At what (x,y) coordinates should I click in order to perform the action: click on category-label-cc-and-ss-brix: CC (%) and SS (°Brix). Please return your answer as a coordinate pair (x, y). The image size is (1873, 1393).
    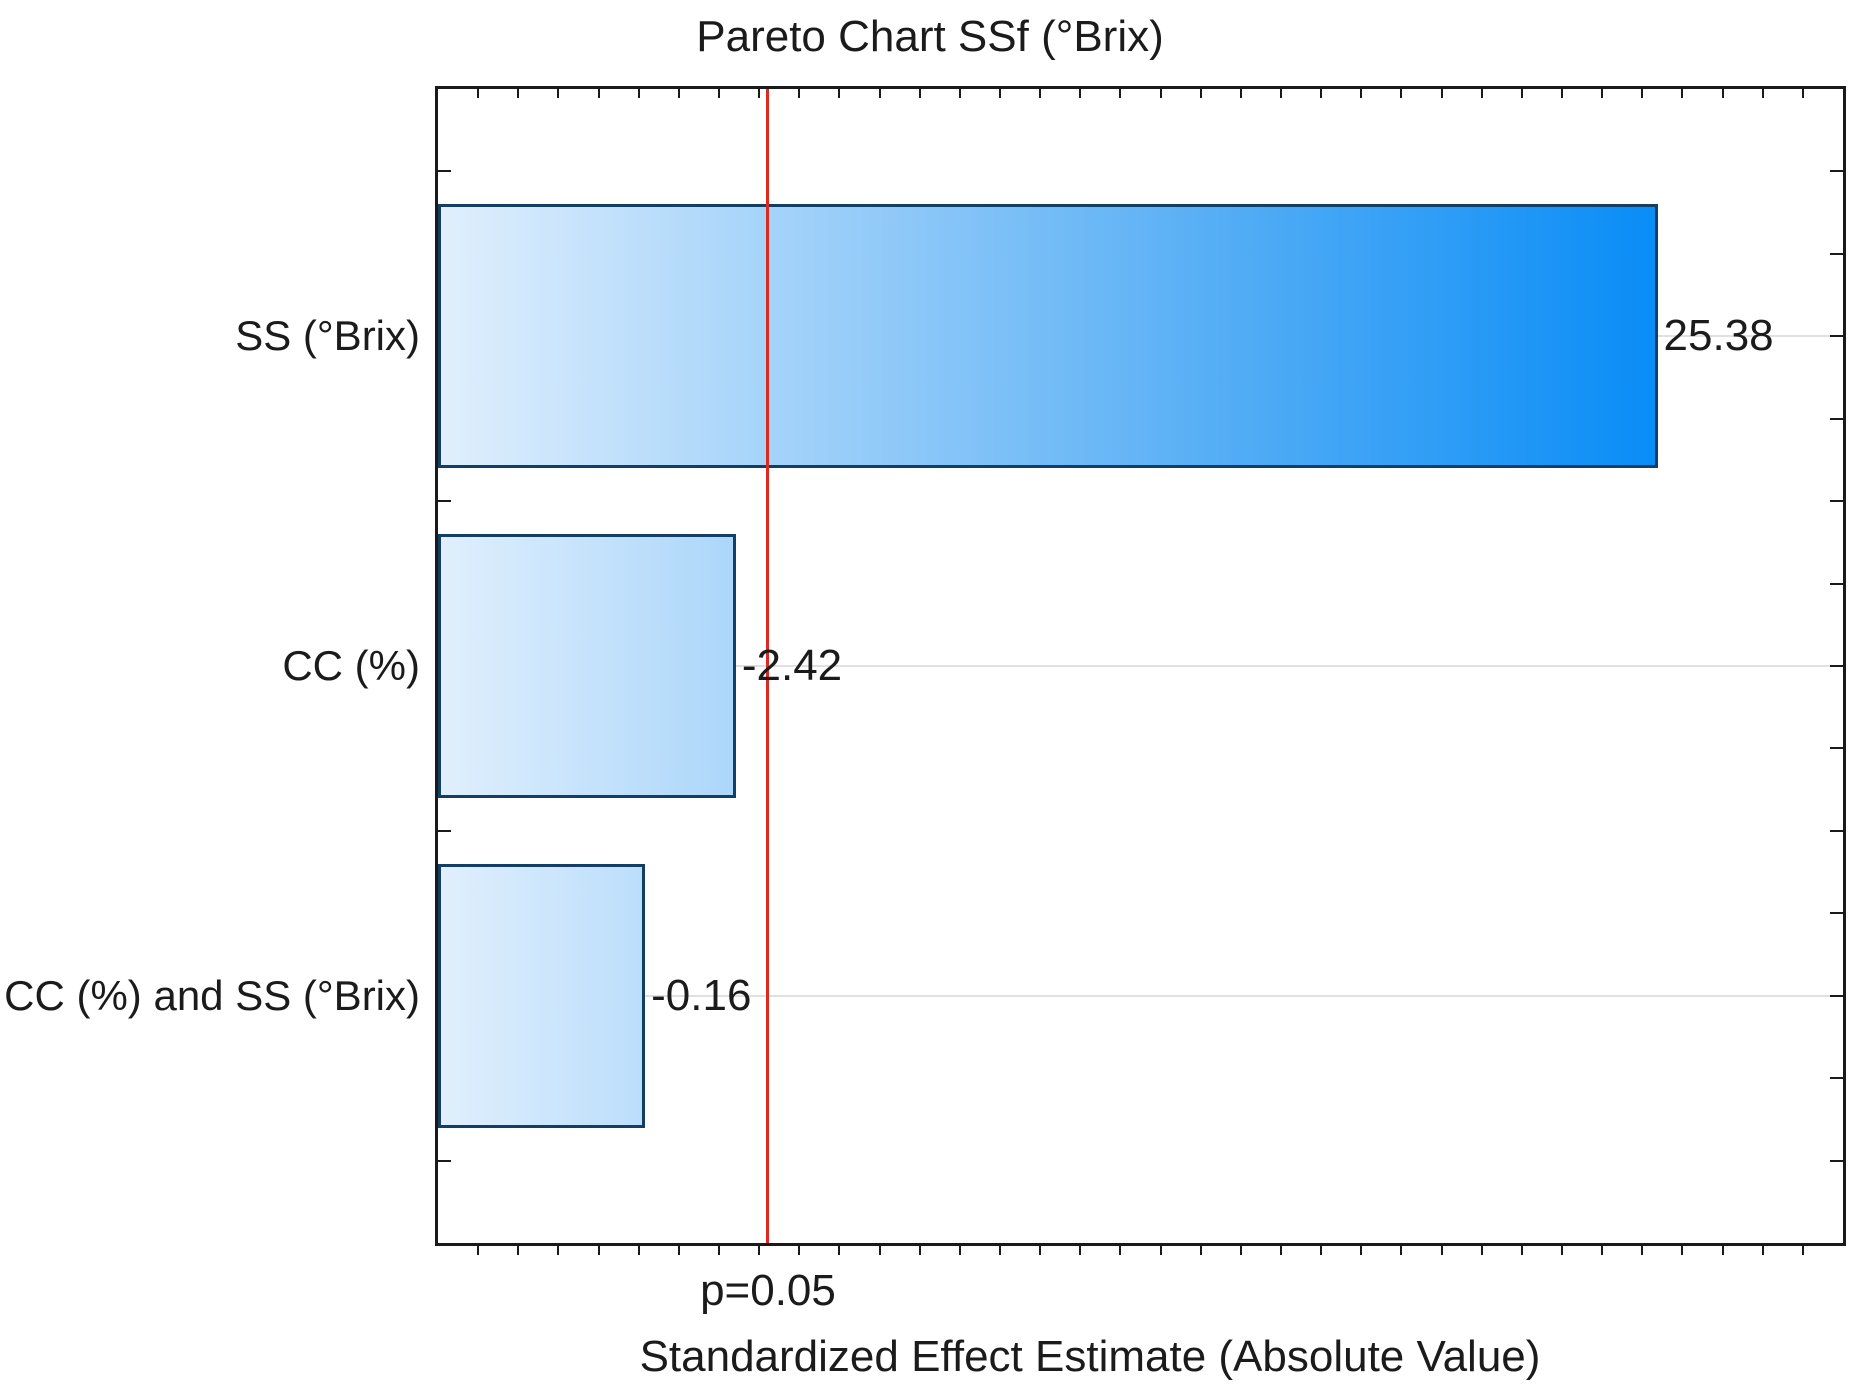
    Looking at the image, I should click on (212, 995).